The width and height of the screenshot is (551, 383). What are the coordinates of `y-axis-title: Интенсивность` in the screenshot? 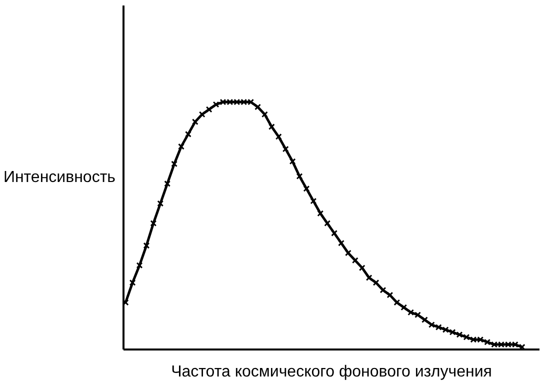 It's located at (59, 177).